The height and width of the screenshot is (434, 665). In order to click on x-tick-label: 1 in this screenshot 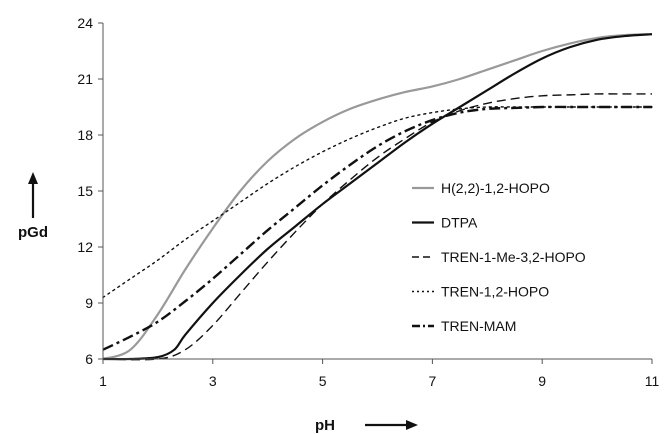, I will do `click(103, 381)`.